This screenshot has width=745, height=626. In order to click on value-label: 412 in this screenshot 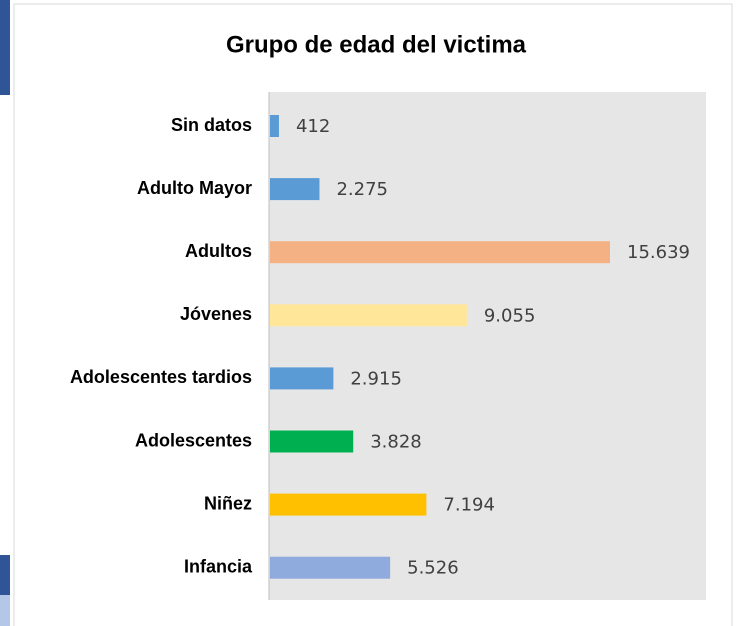, I will do `click(313, 126)`.